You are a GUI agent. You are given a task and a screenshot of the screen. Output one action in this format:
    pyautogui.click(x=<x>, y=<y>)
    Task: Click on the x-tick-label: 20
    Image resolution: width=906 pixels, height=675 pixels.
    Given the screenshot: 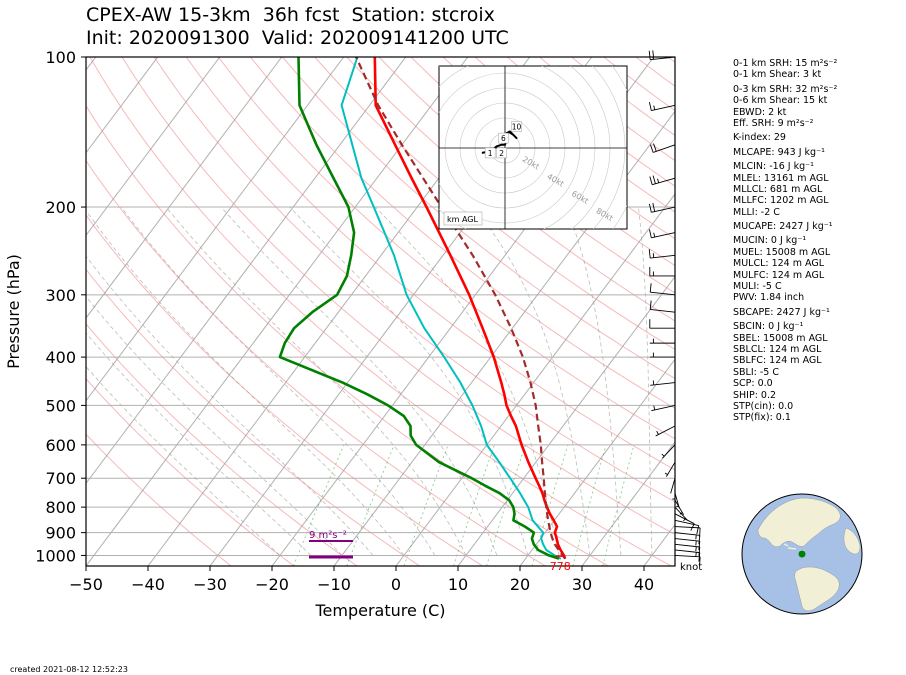 What is the action you would take?
    pyautogui.click(x=520, y=584)
    